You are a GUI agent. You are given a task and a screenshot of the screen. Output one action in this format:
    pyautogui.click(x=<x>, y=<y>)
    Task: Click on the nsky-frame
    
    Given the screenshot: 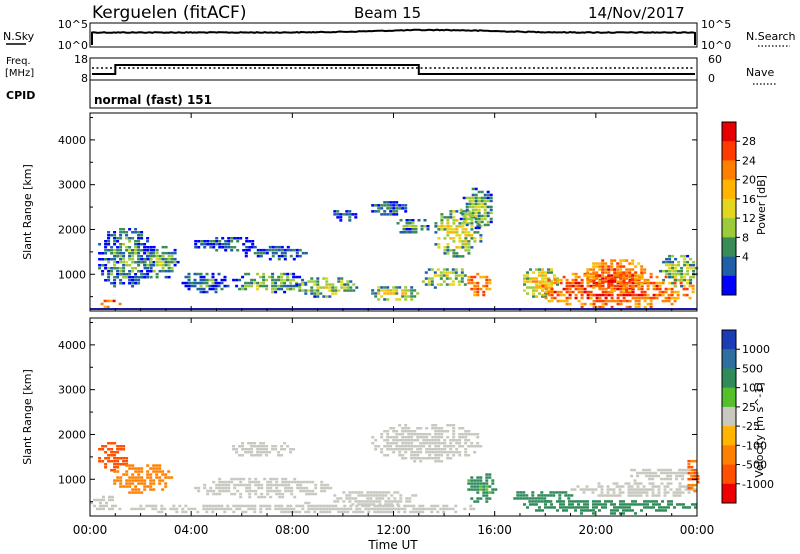 What is the action you would take?
    pyautogui.click(x=393, y=35)
    